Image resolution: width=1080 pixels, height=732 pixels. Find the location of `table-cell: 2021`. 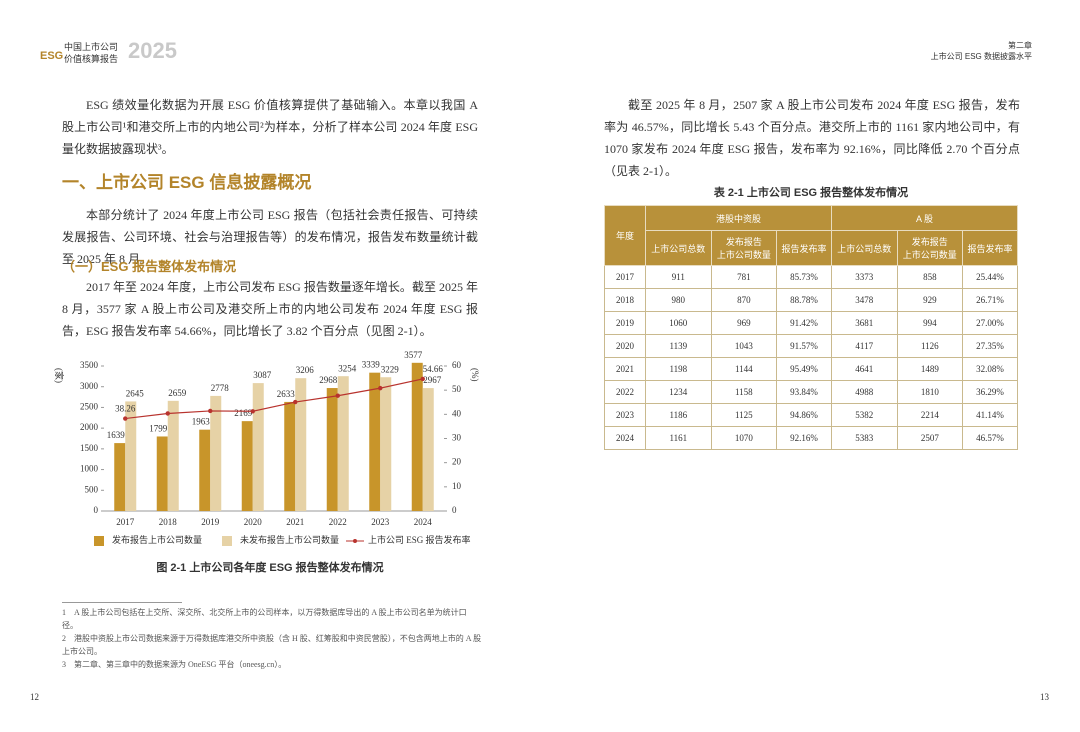

table-cell: 2021 is located at coordinates (625, 369).